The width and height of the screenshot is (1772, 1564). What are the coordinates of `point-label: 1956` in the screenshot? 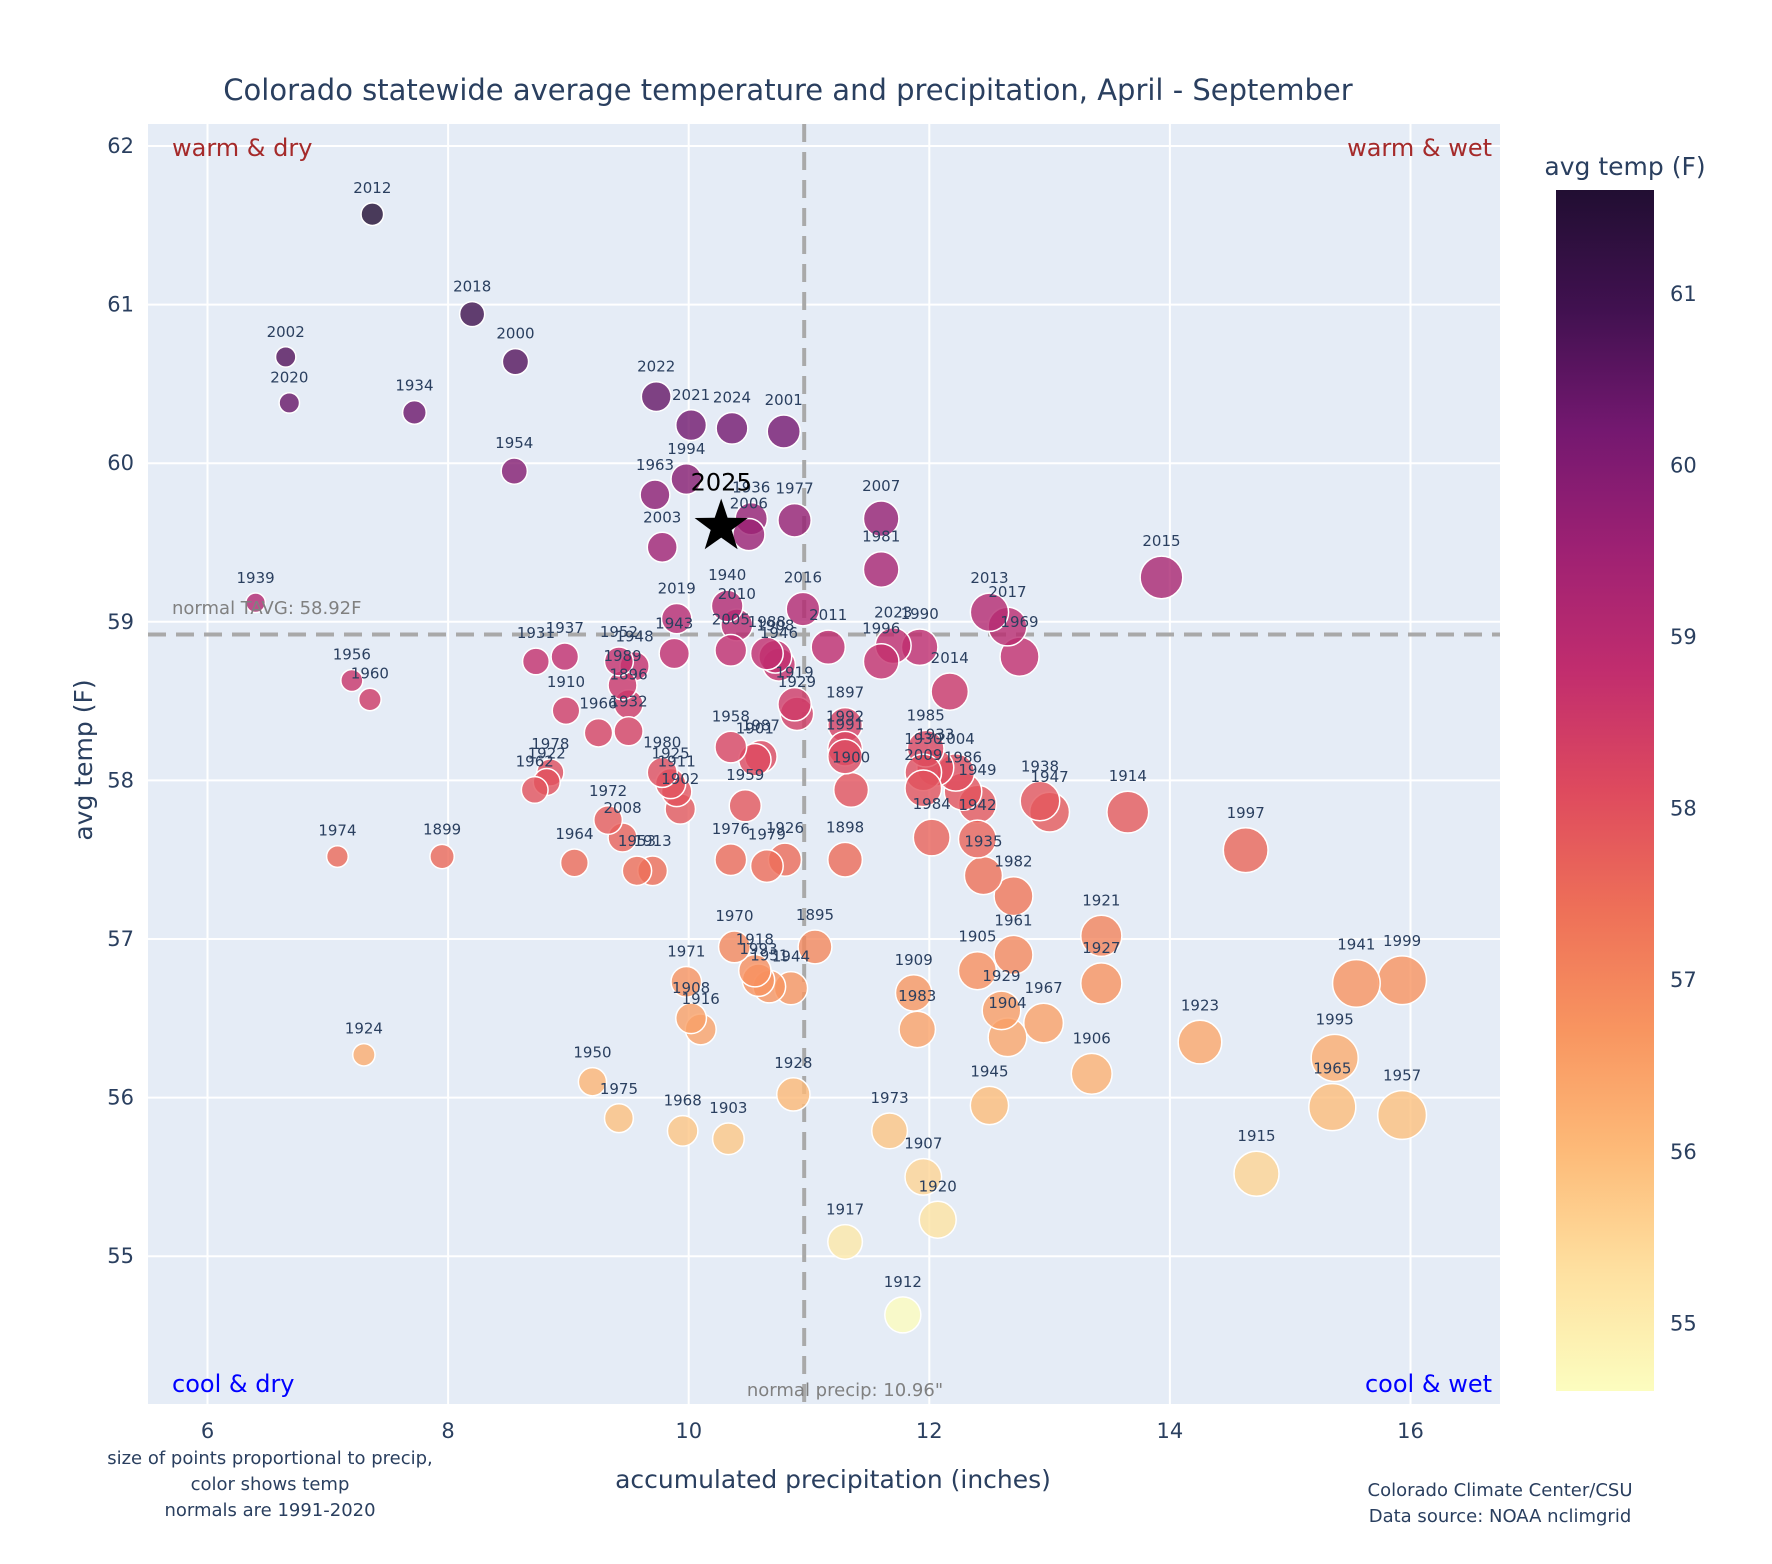 It's located at (352, 654).